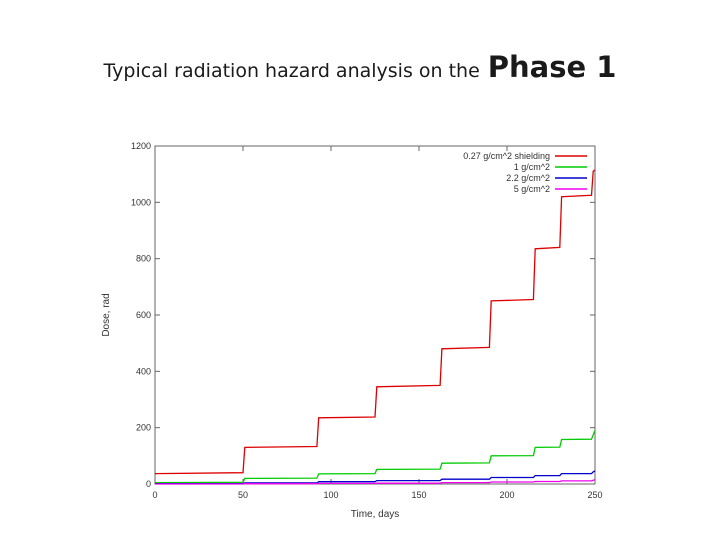  Describe the element at coordinates (154, 495) in the screenshot. I see `x-tick-label: 0` at that location.